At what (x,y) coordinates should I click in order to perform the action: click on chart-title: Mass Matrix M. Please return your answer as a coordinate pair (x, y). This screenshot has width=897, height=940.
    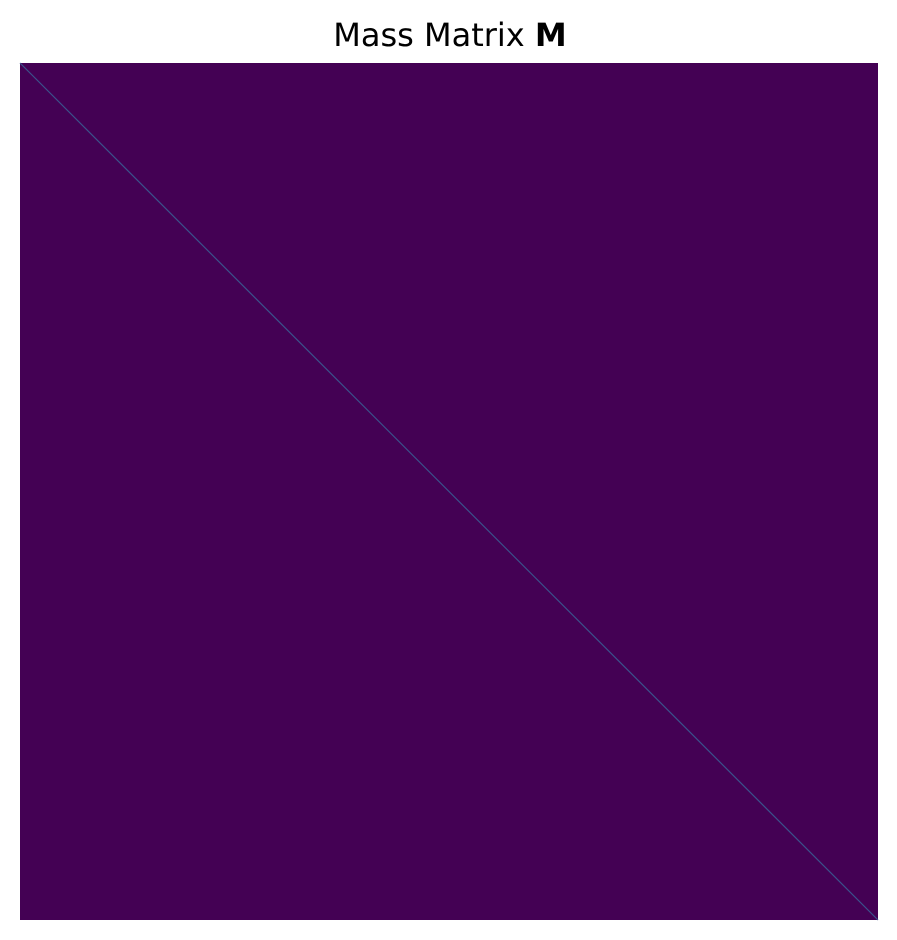
    Looking at the image, I should click on (450, 35).